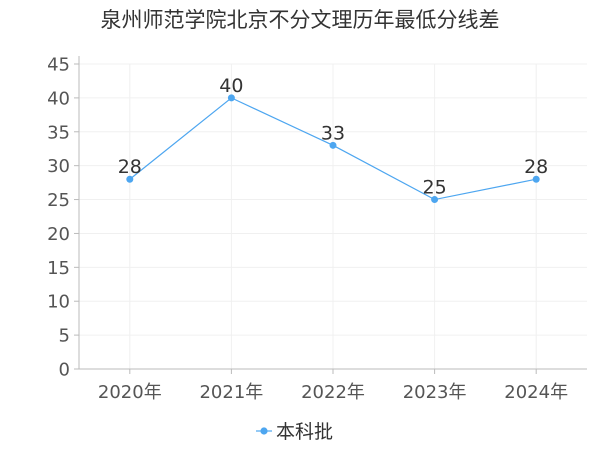 Image resolution: width=600 pixels, height=450 pixels. Describe the element at coordinates (64, 370) in the screenshot. I see `y-tick-label: 0` at that location.